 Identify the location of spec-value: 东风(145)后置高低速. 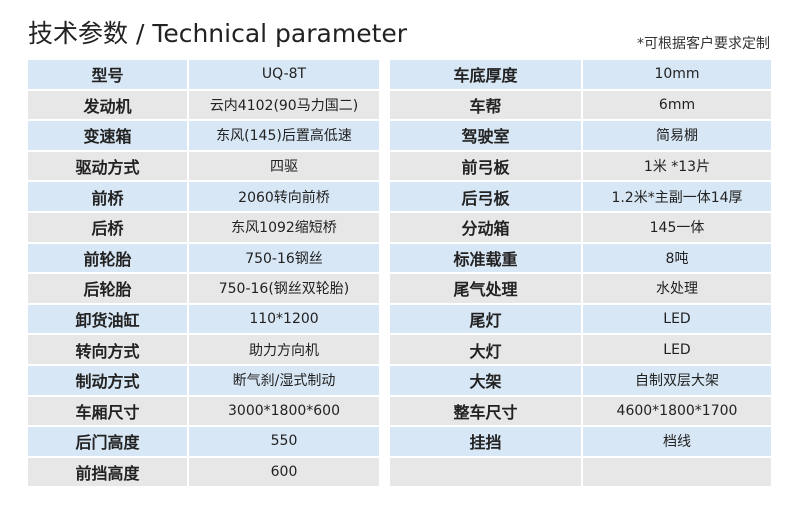
(283, 136).